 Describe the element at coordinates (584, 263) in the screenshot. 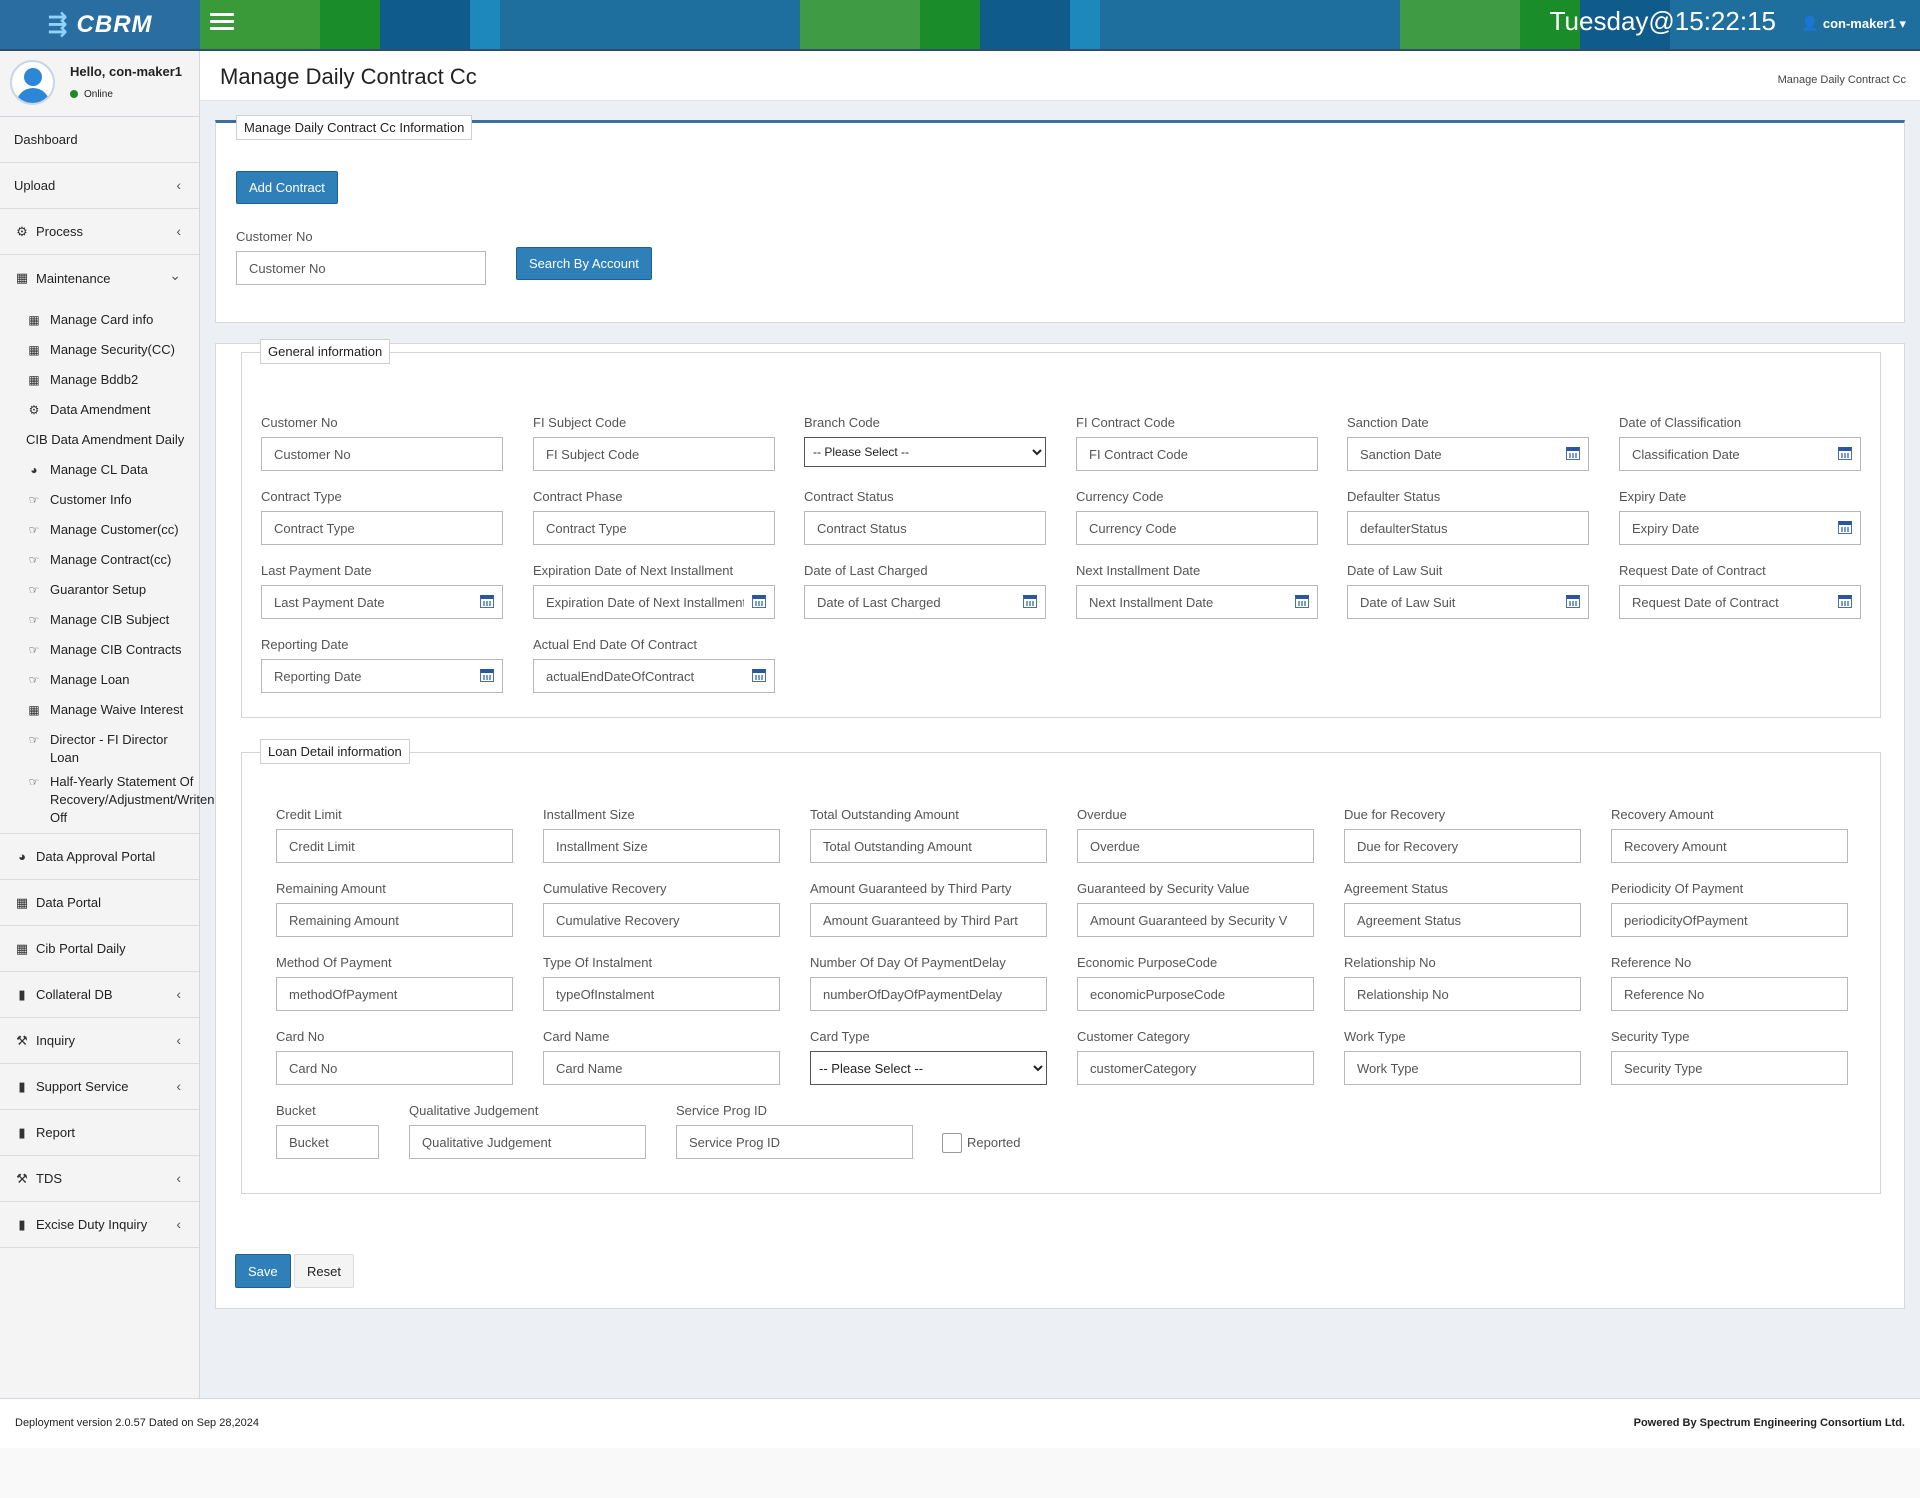

I see `search-by-account-button: Search By Account` at that location.